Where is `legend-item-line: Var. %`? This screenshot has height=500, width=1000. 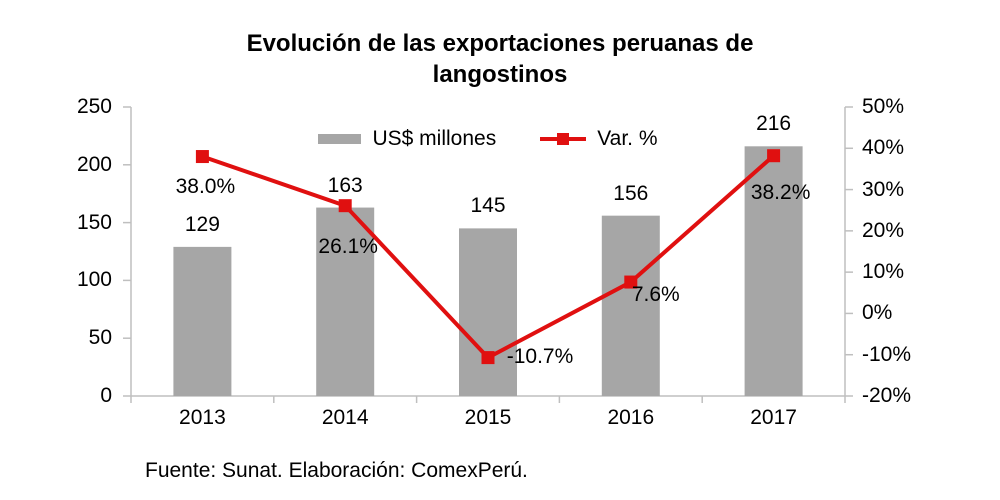 legend-item-line: Var. % is located at coordinates (599, 139).